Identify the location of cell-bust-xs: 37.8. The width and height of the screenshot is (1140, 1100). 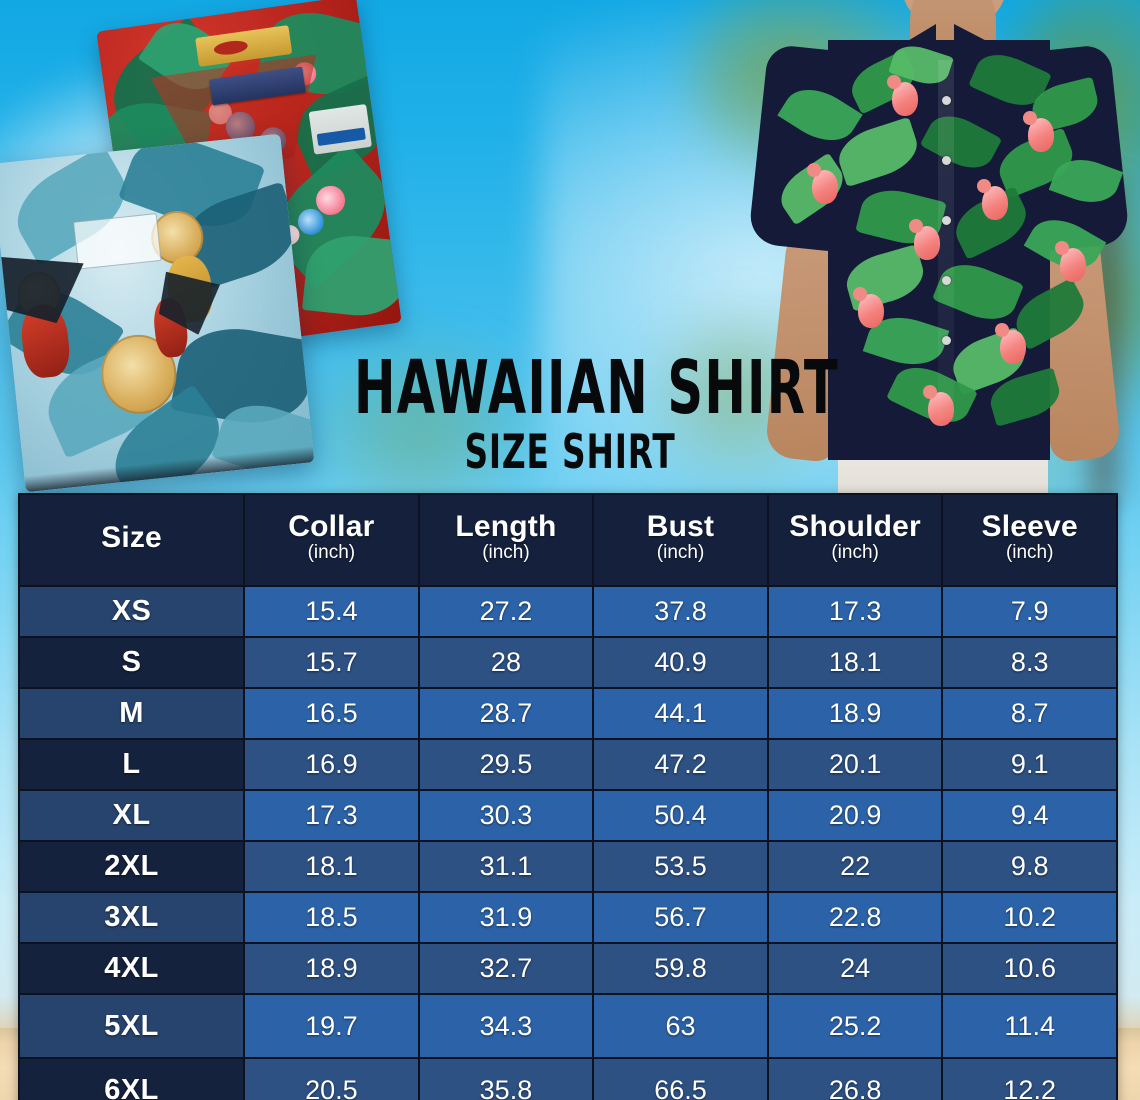
(680, 611).